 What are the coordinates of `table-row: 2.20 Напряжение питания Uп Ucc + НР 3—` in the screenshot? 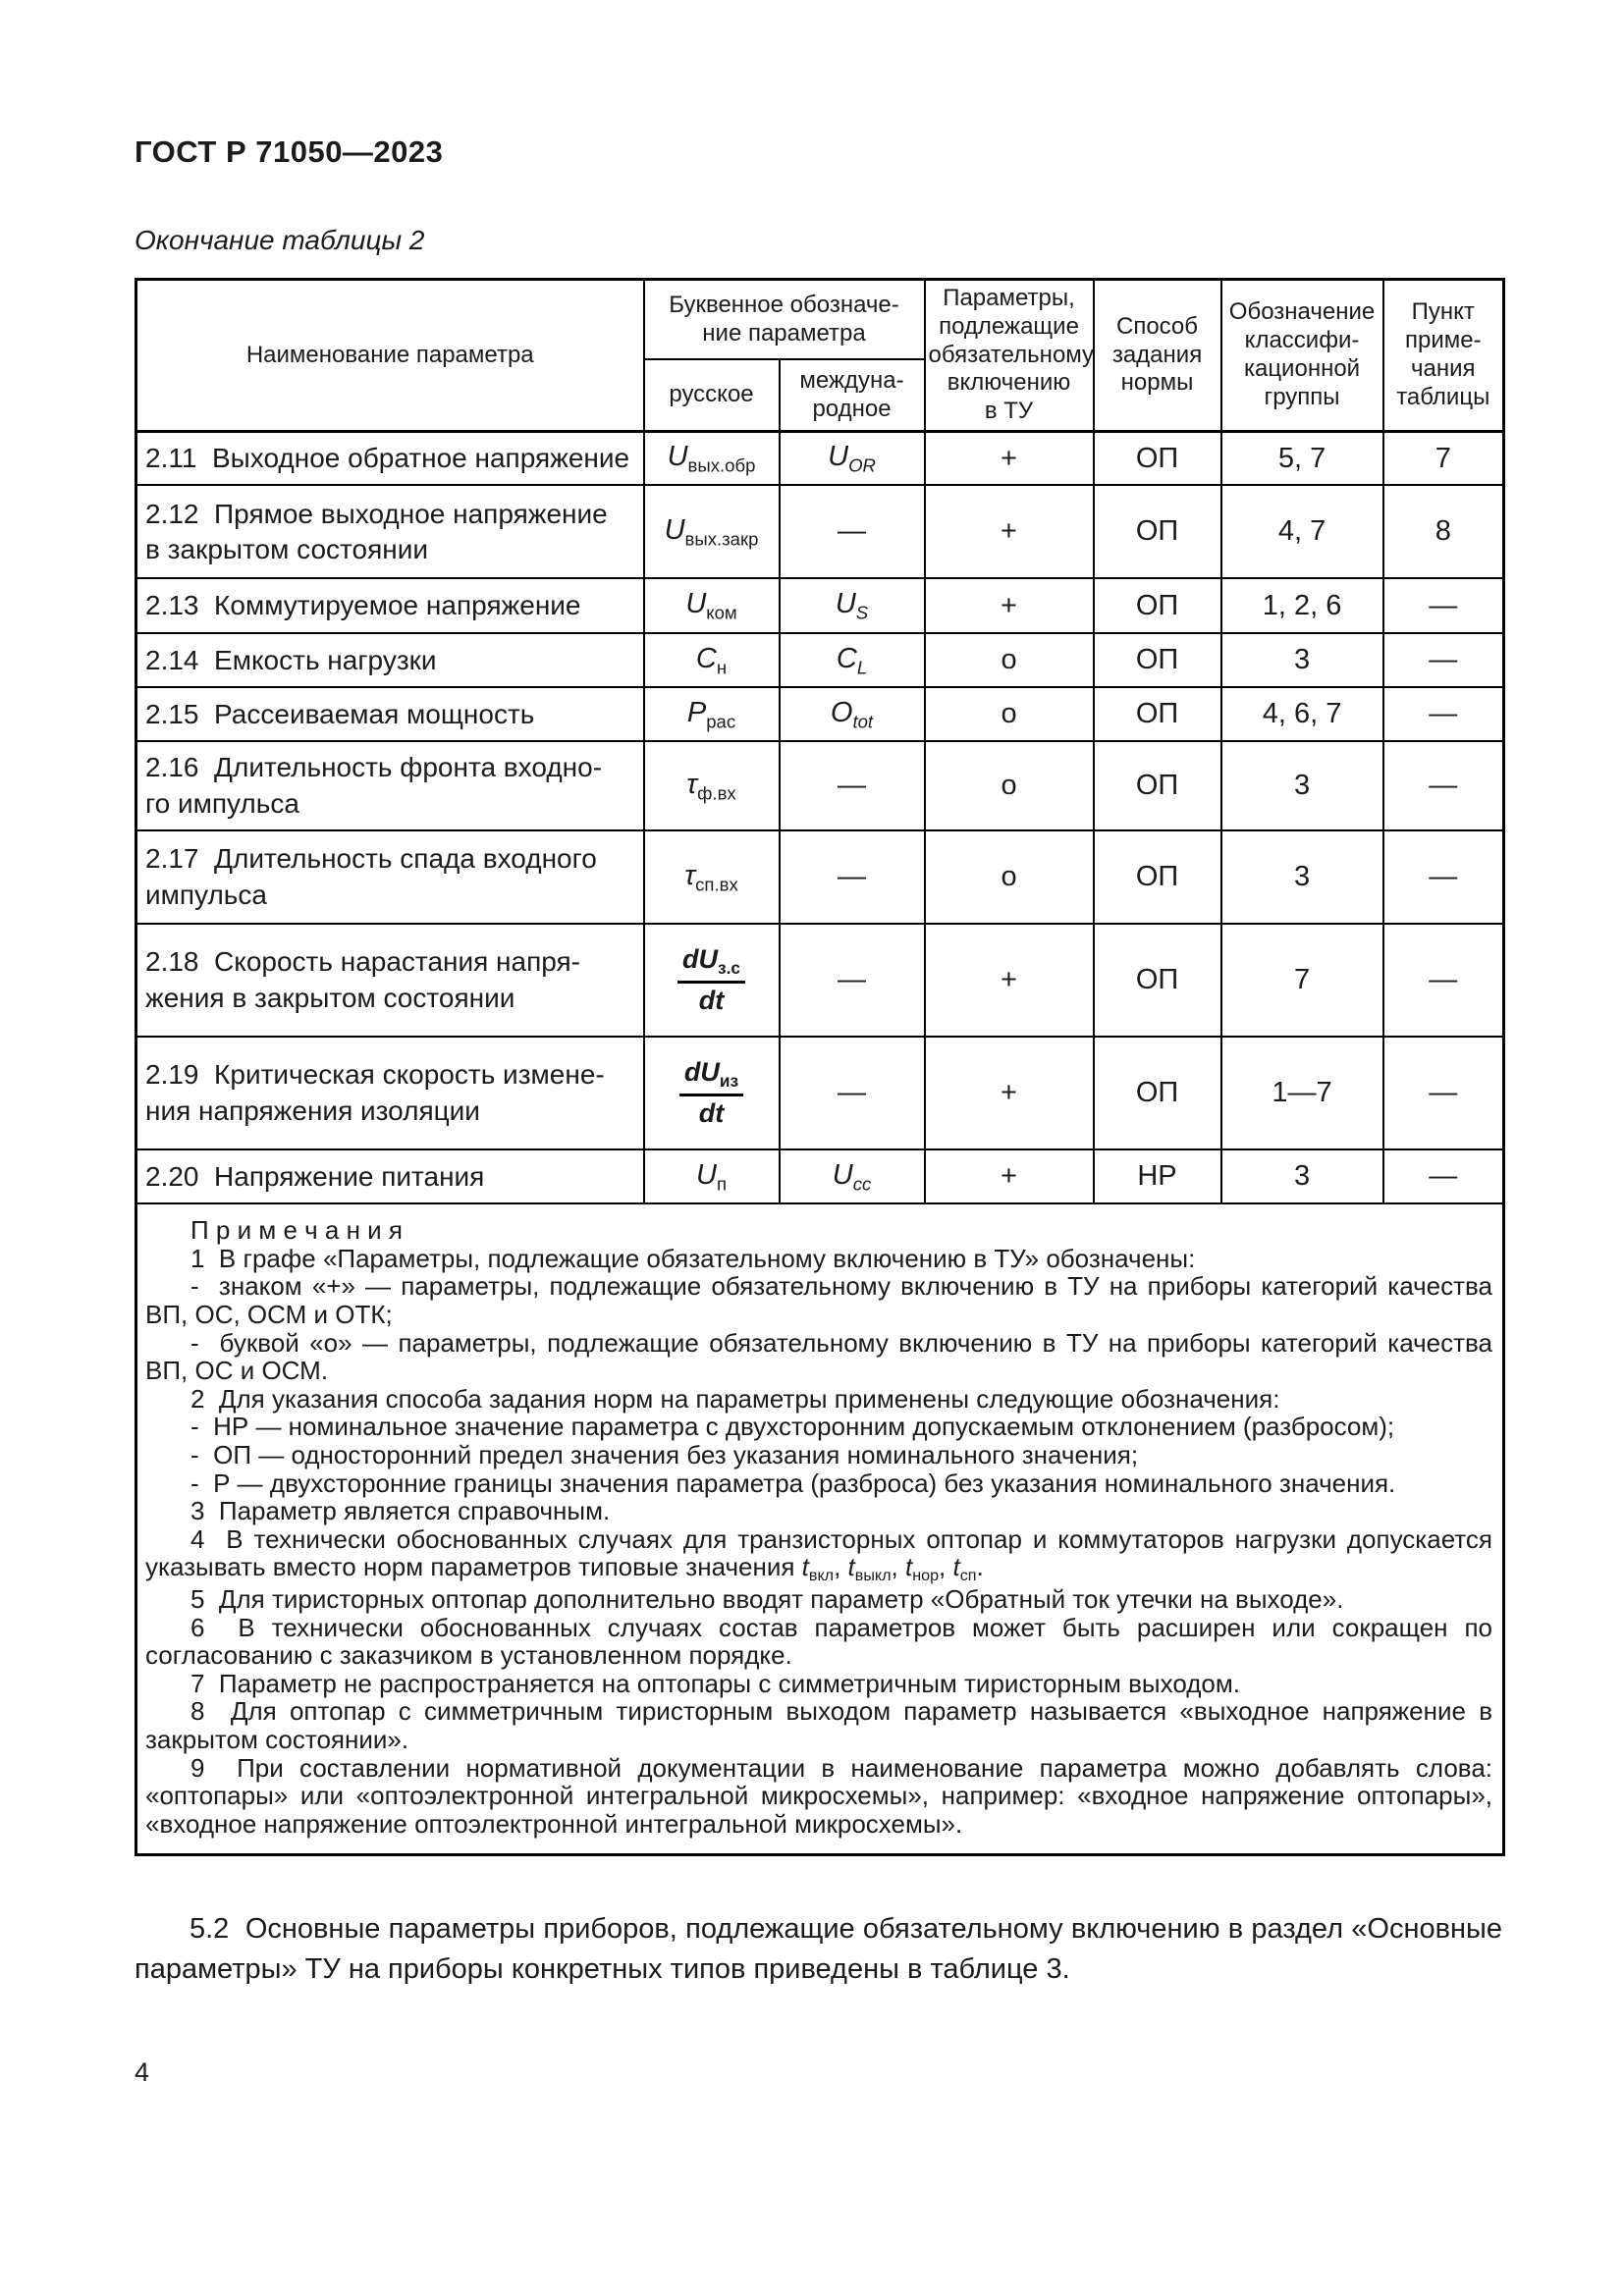 It's located at (820, 1176).